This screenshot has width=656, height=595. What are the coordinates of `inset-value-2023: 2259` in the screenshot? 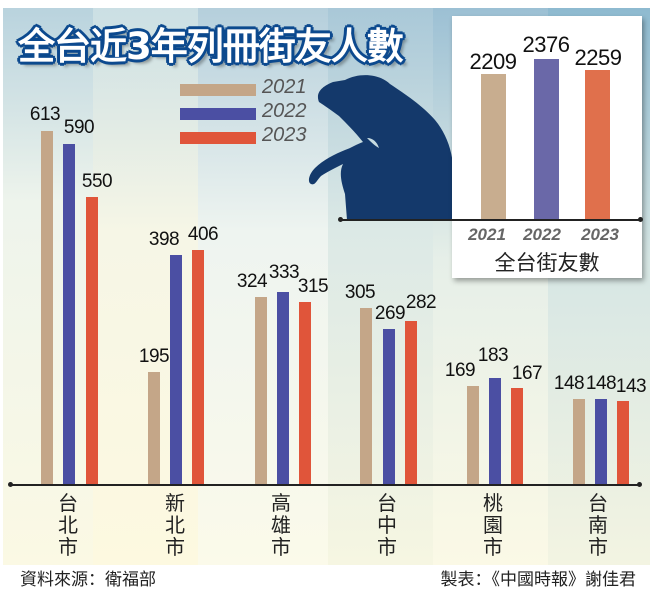 It's located at (598, 57).